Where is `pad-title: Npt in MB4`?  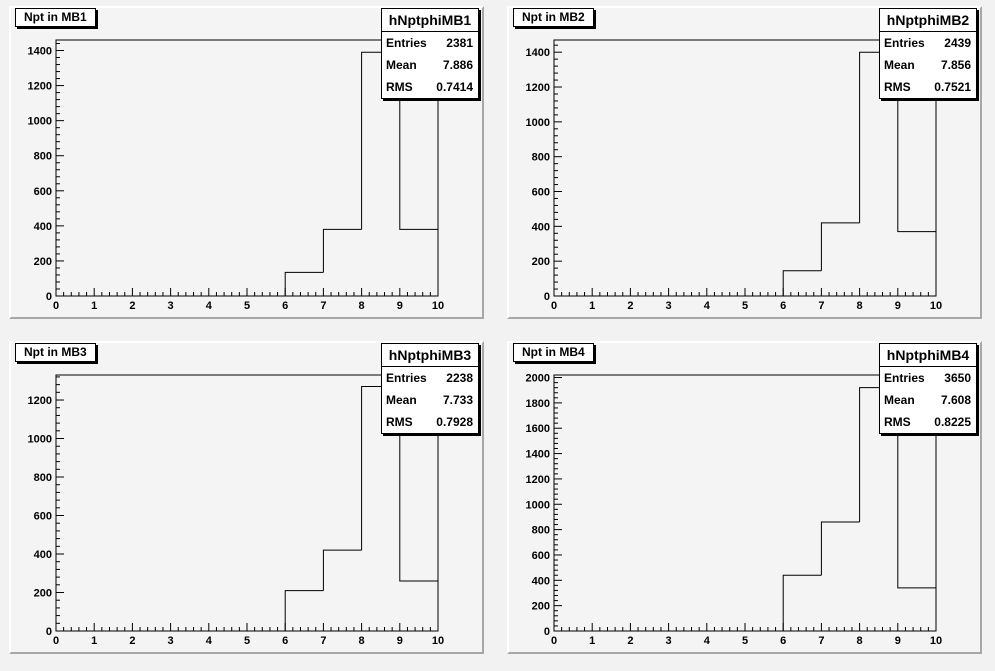
pad-title: Npt in MB4 is located at coordinates (553, 352).